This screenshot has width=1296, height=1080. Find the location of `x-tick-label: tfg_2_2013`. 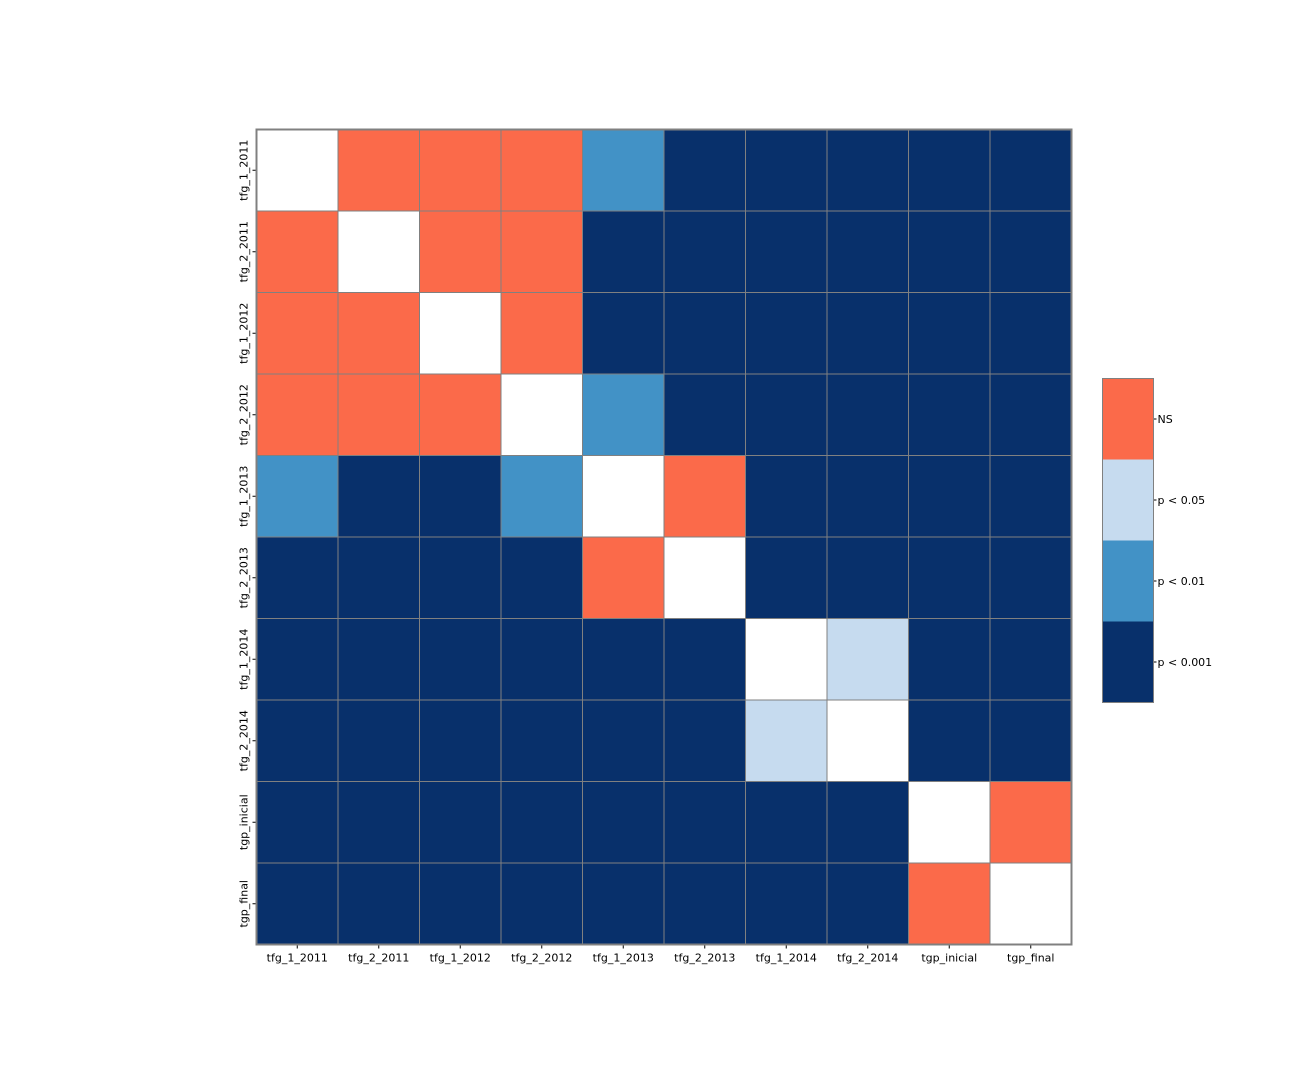

x-tick-label: tfg_2_2013 is located at coordinates (704, 958).